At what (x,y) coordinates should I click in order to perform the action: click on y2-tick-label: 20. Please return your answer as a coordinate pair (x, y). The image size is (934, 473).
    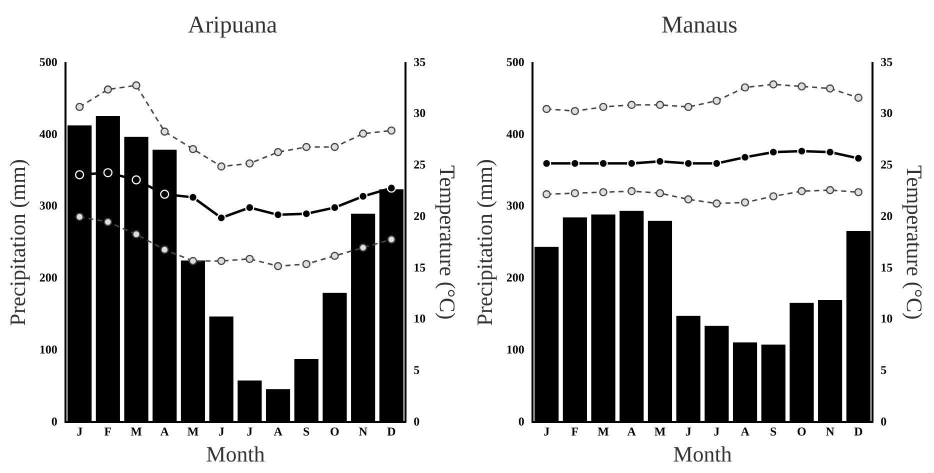
    Looking at the image, I should click on (886, 215).